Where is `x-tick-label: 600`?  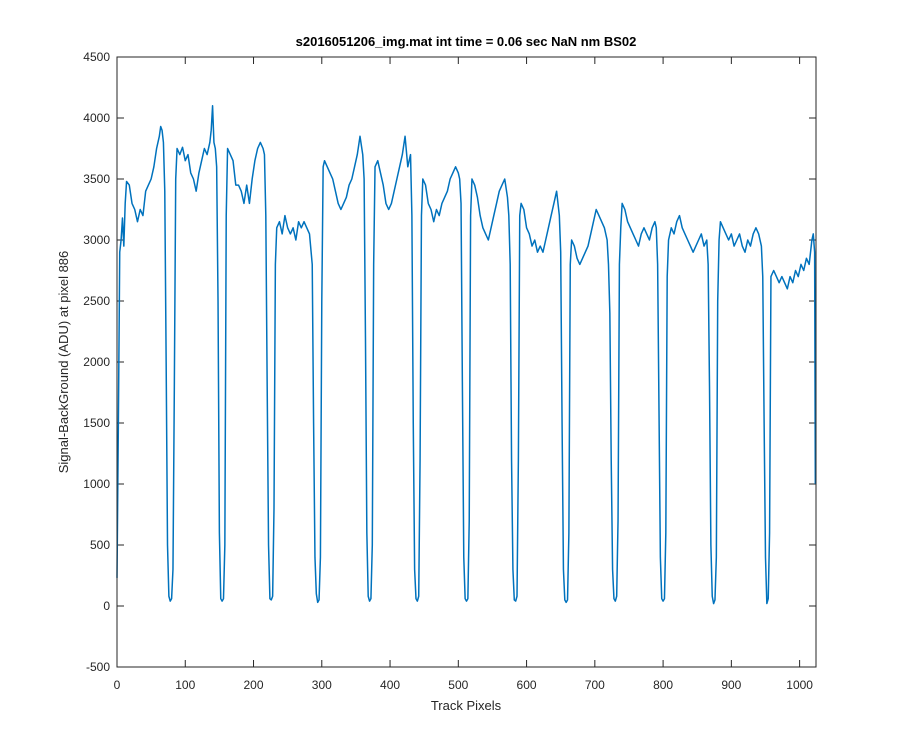 x-tick-label: 600 is located at coordinates (527, 685).